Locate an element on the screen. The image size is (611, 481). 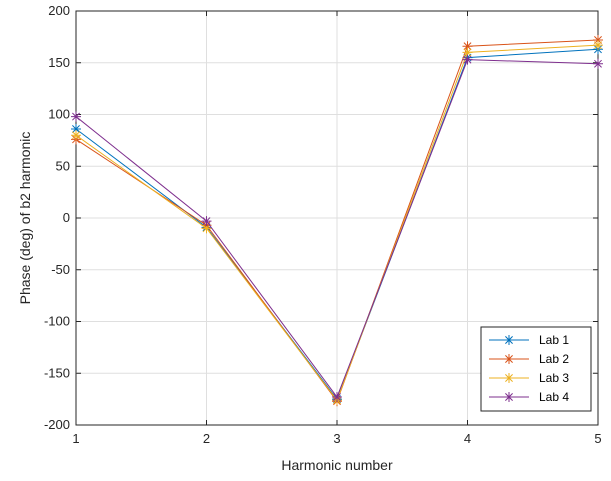
legend-item-lab-3-label: Lab 3 is located at coordinates (554, 378).